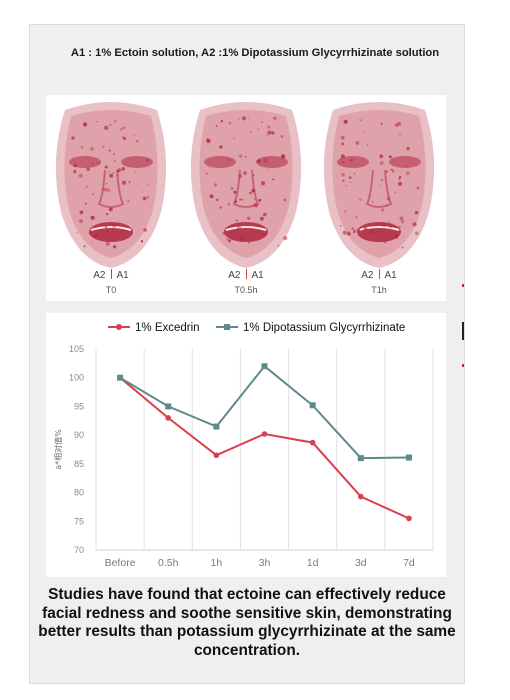  I want to click on eye-right, so click(405, 162).